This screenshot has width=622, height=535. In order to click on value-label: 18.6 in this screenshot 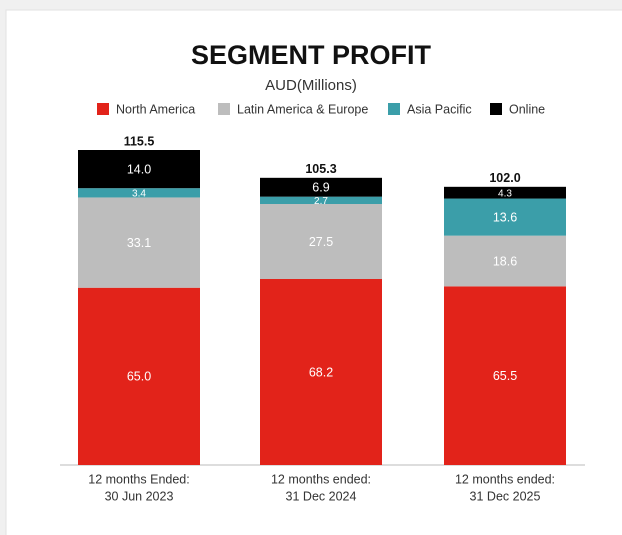, I will do `click(505, 261)`.